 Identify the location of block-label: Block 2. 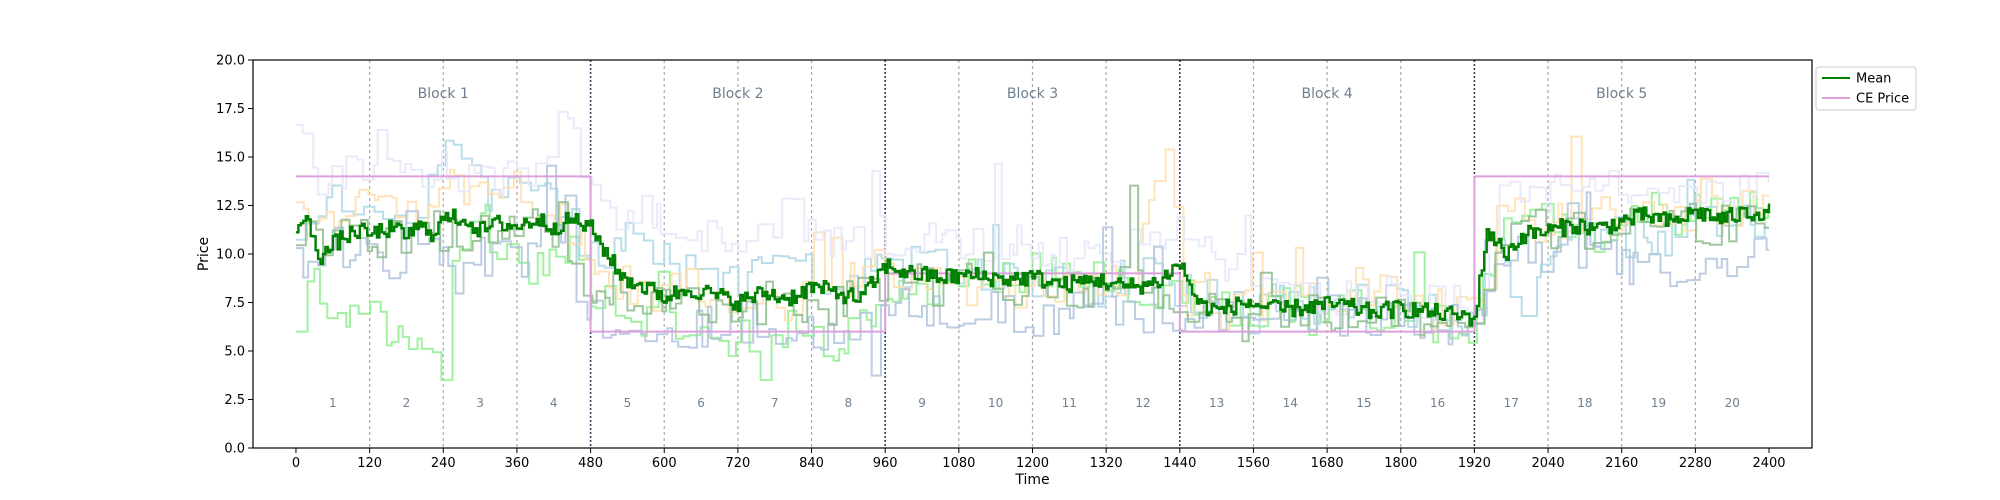
(737, 94).